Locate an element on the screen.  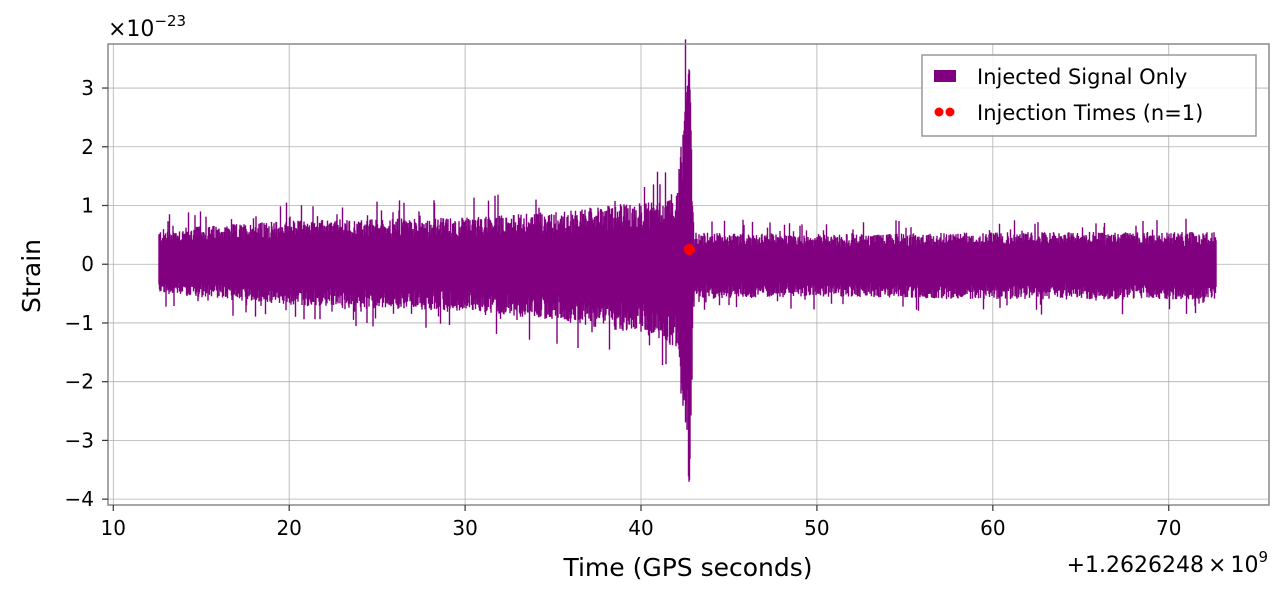
y-axis-label: Strain is located at coordinates (31, 276).